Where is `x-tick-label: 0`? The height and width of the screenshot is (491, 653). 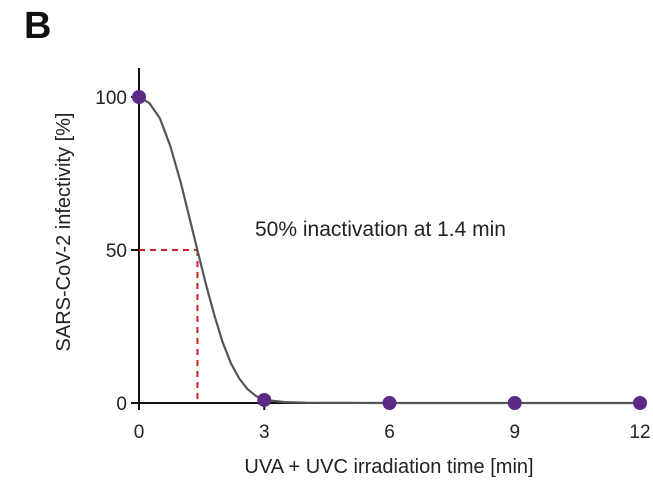 x-tick-label: 0 is located at coordinates (139, 432).